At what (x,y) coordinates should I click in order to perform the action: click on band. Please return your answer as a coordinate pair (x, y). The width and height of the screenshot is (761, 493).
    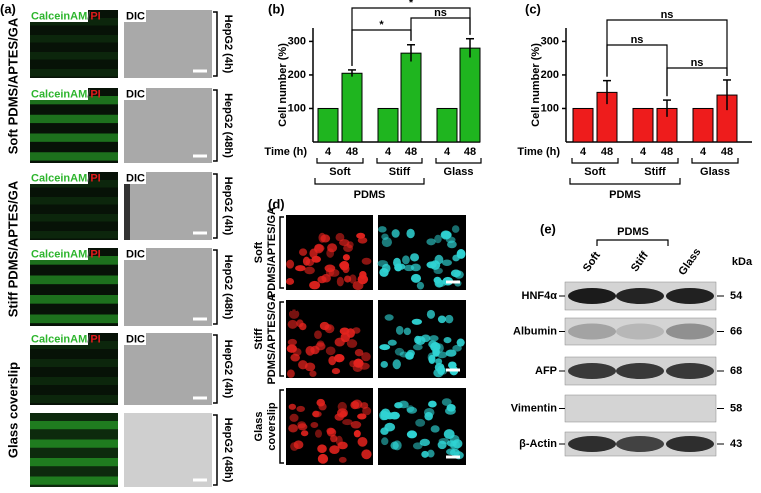
    Looking at the image, I should click on (640, 296).